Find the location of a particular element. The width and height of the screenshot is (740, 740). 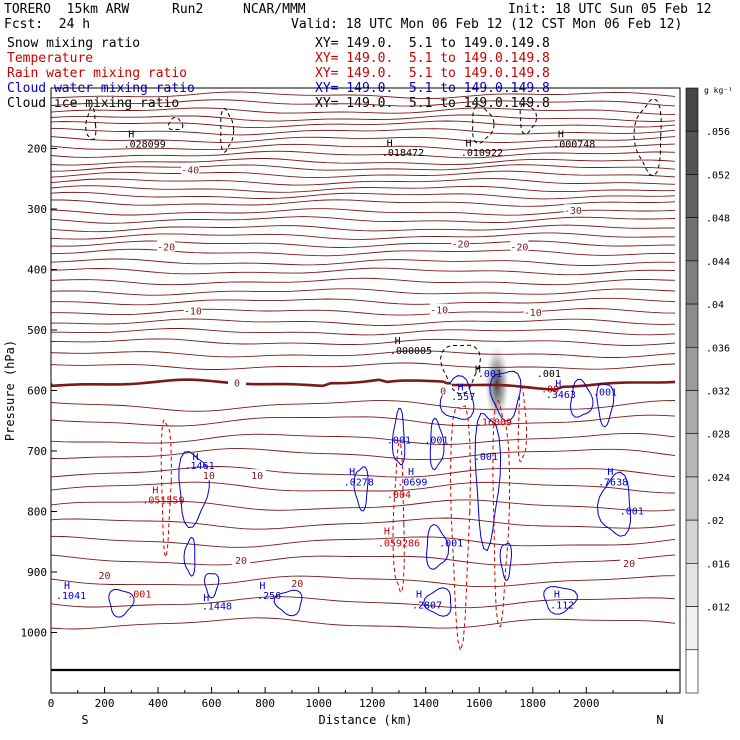

maximum-value: .0278 is located at coordinates (359, 482).